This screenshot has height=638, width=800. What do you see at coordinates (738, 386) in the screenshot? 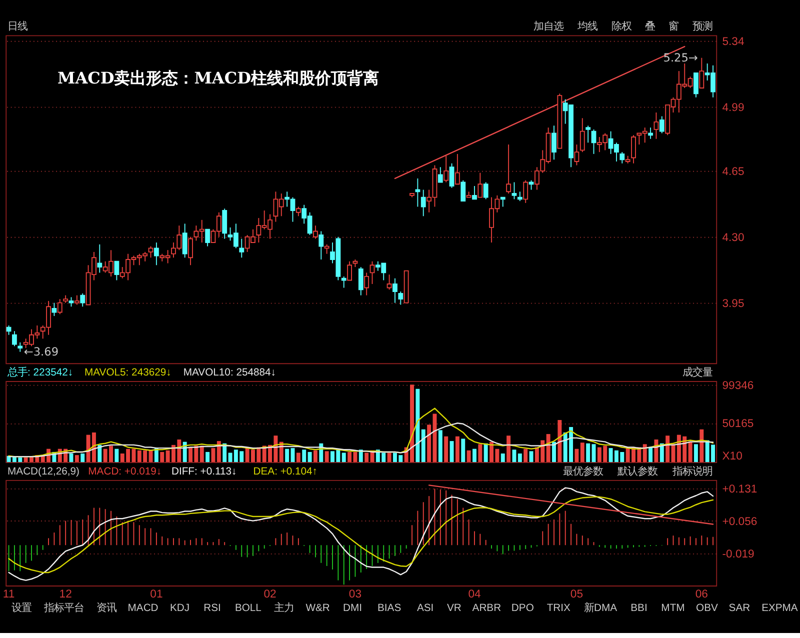
I see `y-tick-label: 99346` at bounding box center [738, 386].